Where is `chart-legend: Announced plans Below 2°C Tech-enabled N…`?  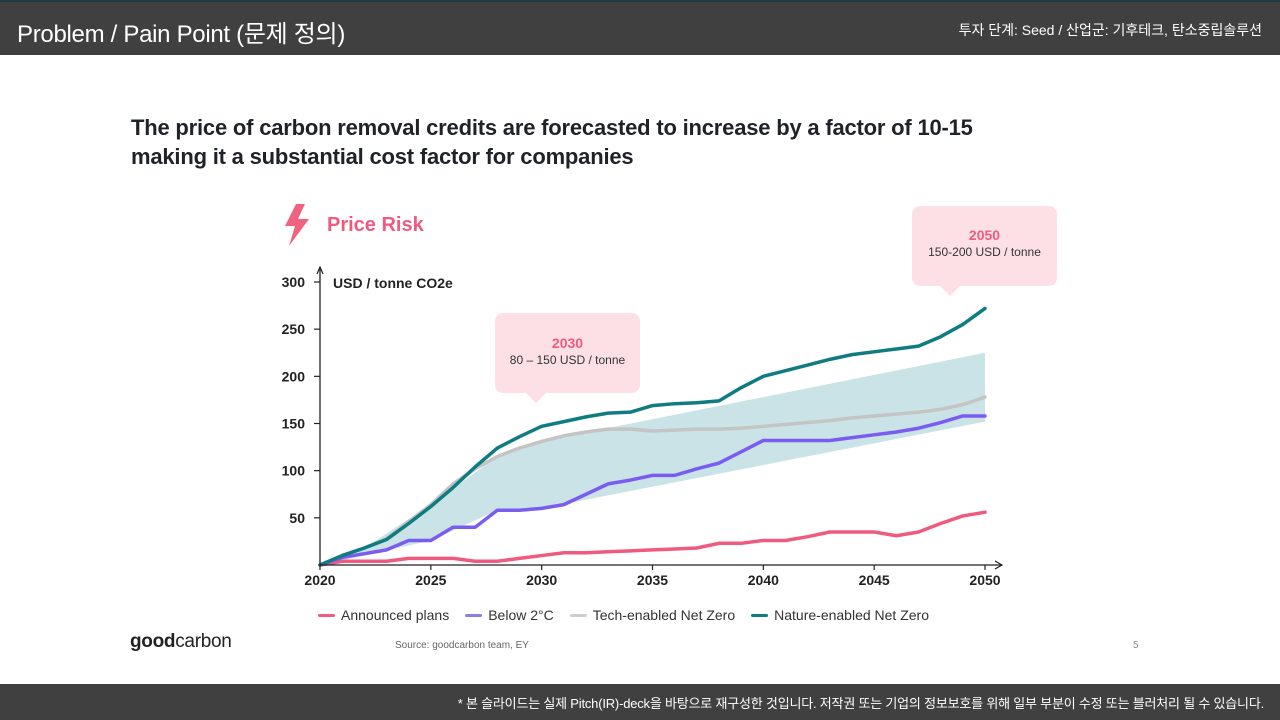
chart-legend: Announced plans Below 2°C Tech-enabled N… is located at coordinates (631, 615).